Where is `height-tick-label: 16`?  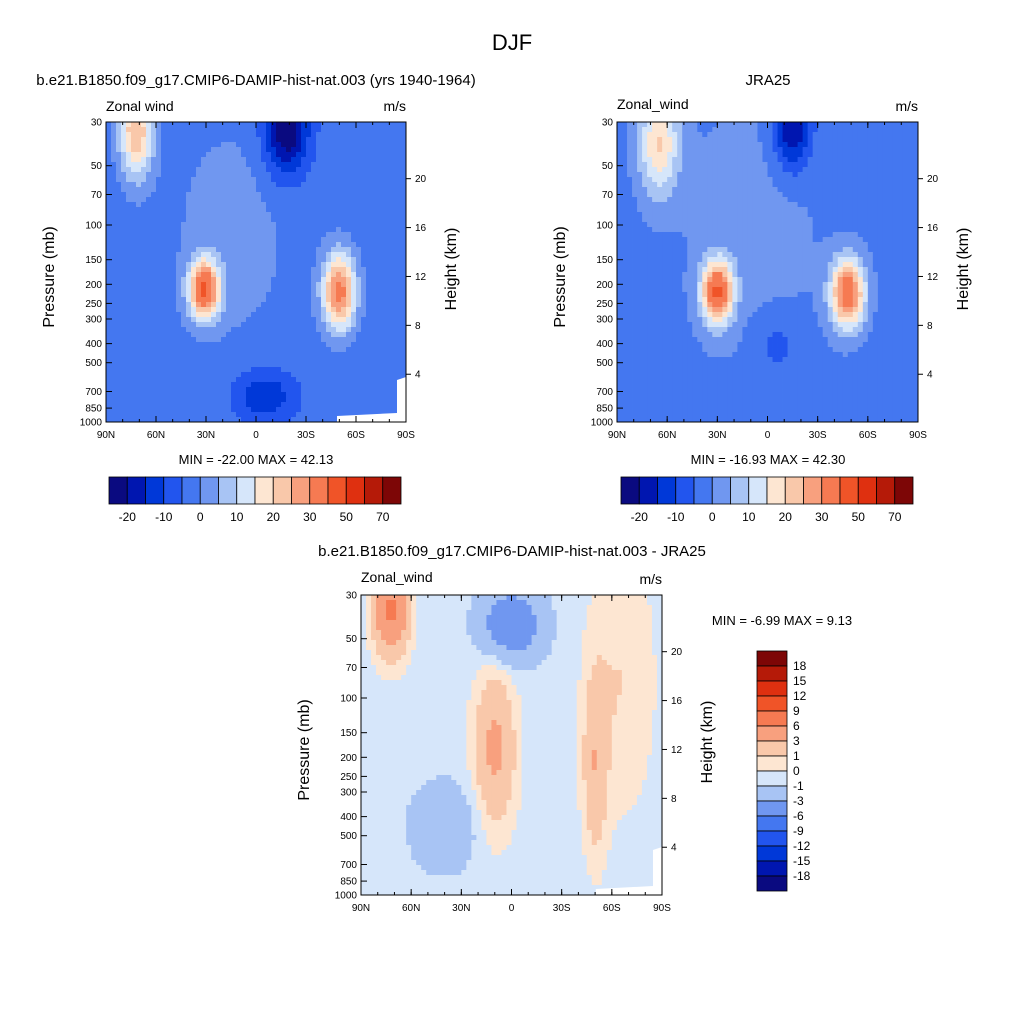 height-tick-label: 16 is located at coordinates (421, 228).